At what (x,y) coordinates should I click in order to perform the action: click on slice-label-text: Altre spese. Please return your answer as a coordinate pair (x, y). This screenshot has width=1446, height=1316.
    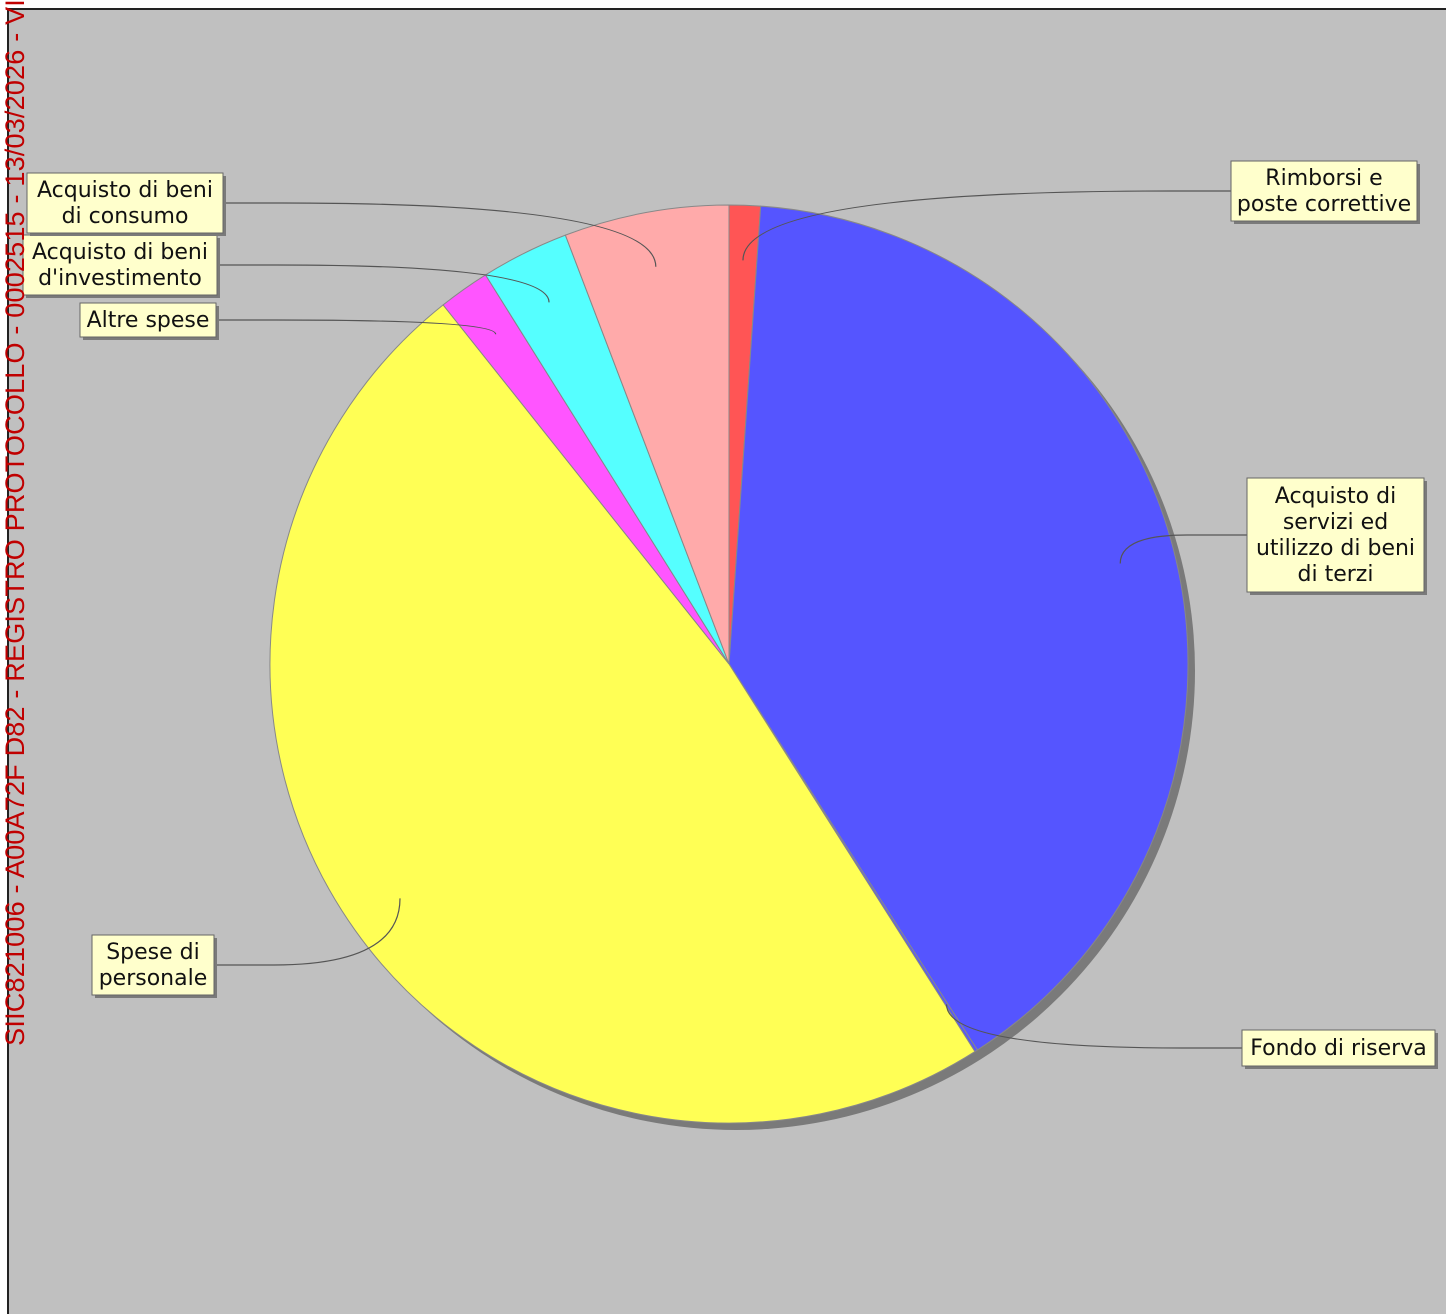
    Looking at the image, I should click on (148, 320).